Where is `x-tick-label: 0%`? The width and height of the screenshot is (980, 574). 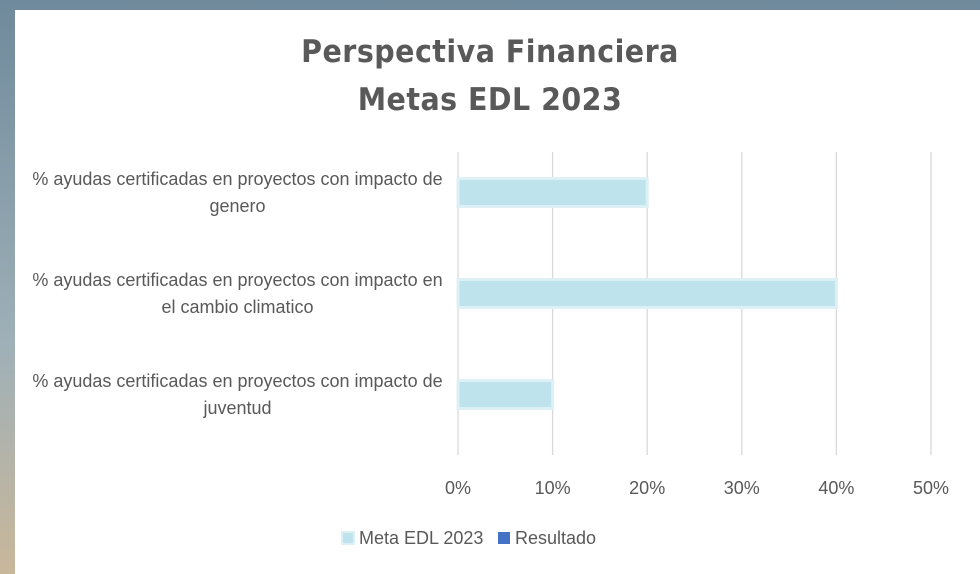
x-tick-label: 0% is located at coordinates (457, 488).